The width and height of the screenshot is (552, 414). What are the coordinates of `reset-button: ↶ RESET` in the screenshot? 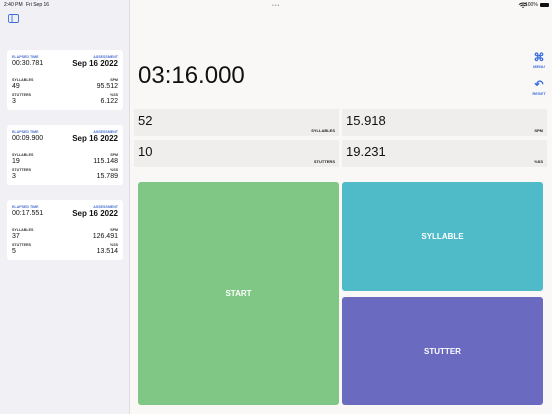 It's located at (539, 88).